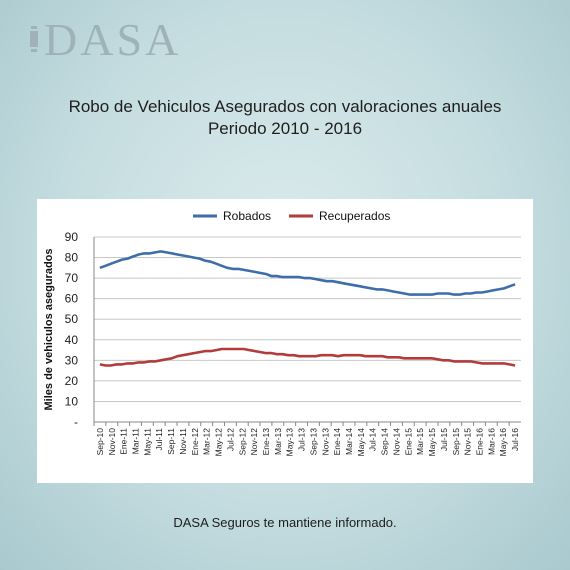  Describe the element at coordinates (183, 441) in the screenshot. I see `x-tick-label: Nov-11` at that location.